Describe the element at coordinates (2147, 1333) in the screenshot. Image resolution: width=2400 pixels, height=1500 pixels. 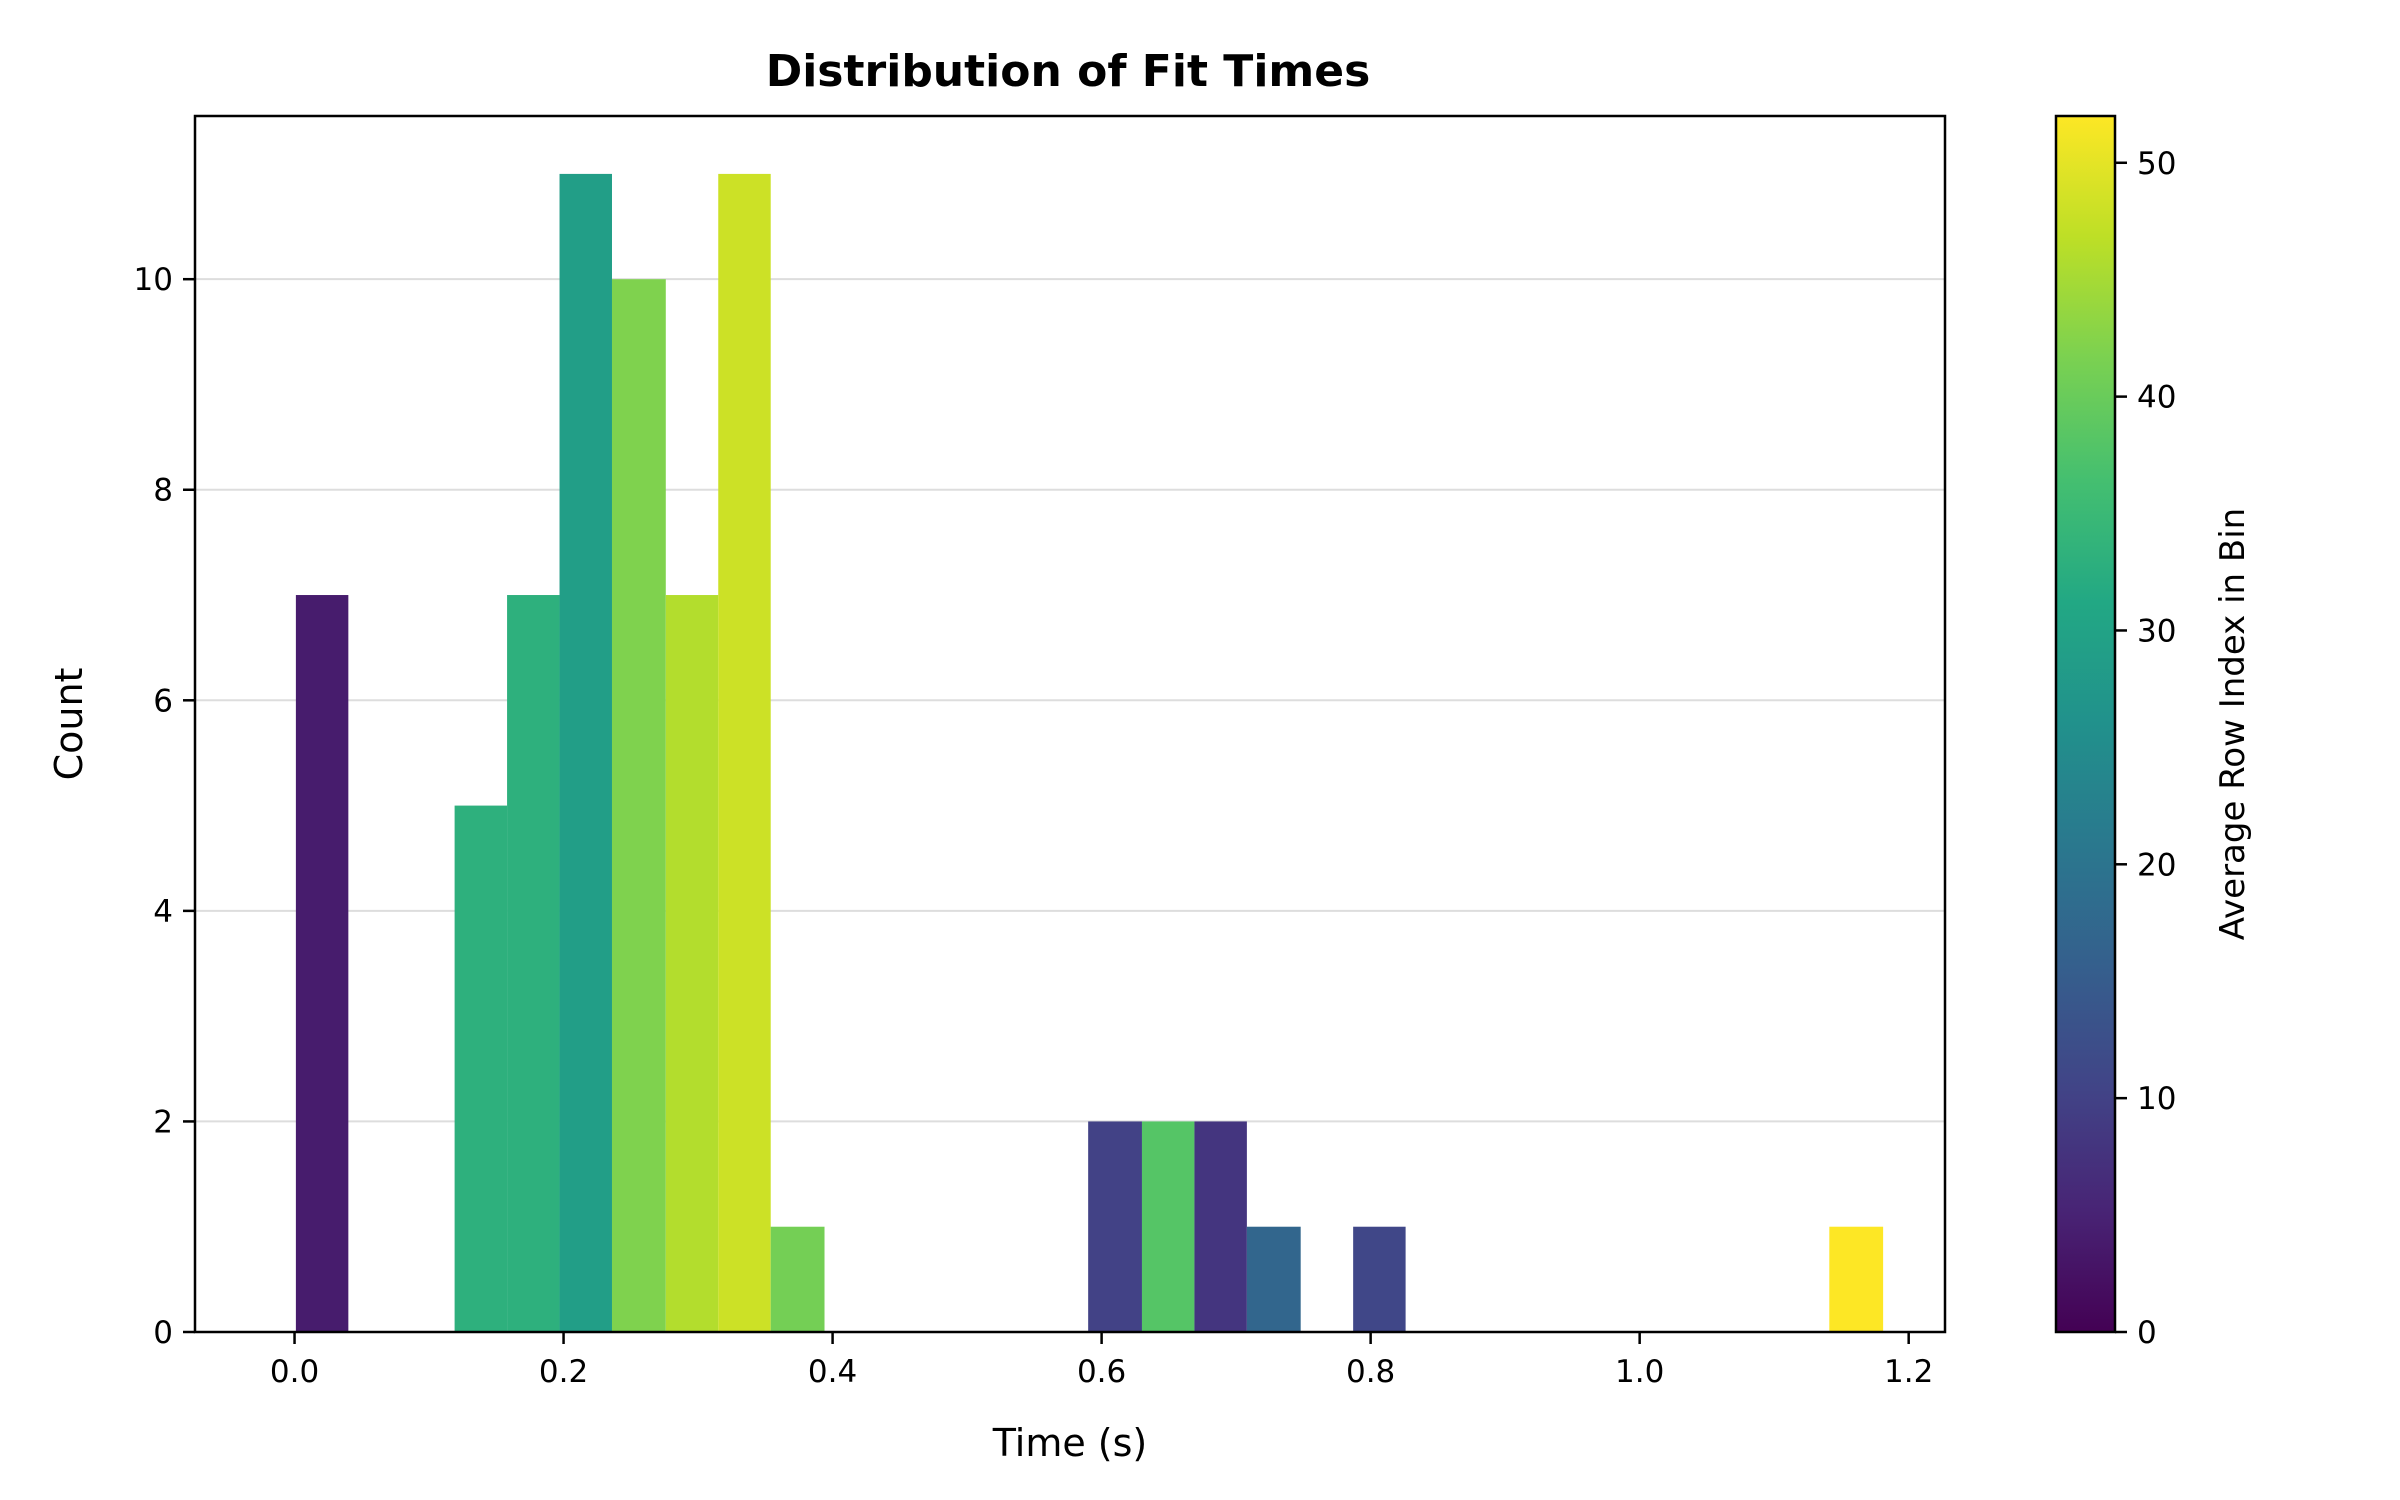
I see `colorbar-tick-label: 0` at that location.